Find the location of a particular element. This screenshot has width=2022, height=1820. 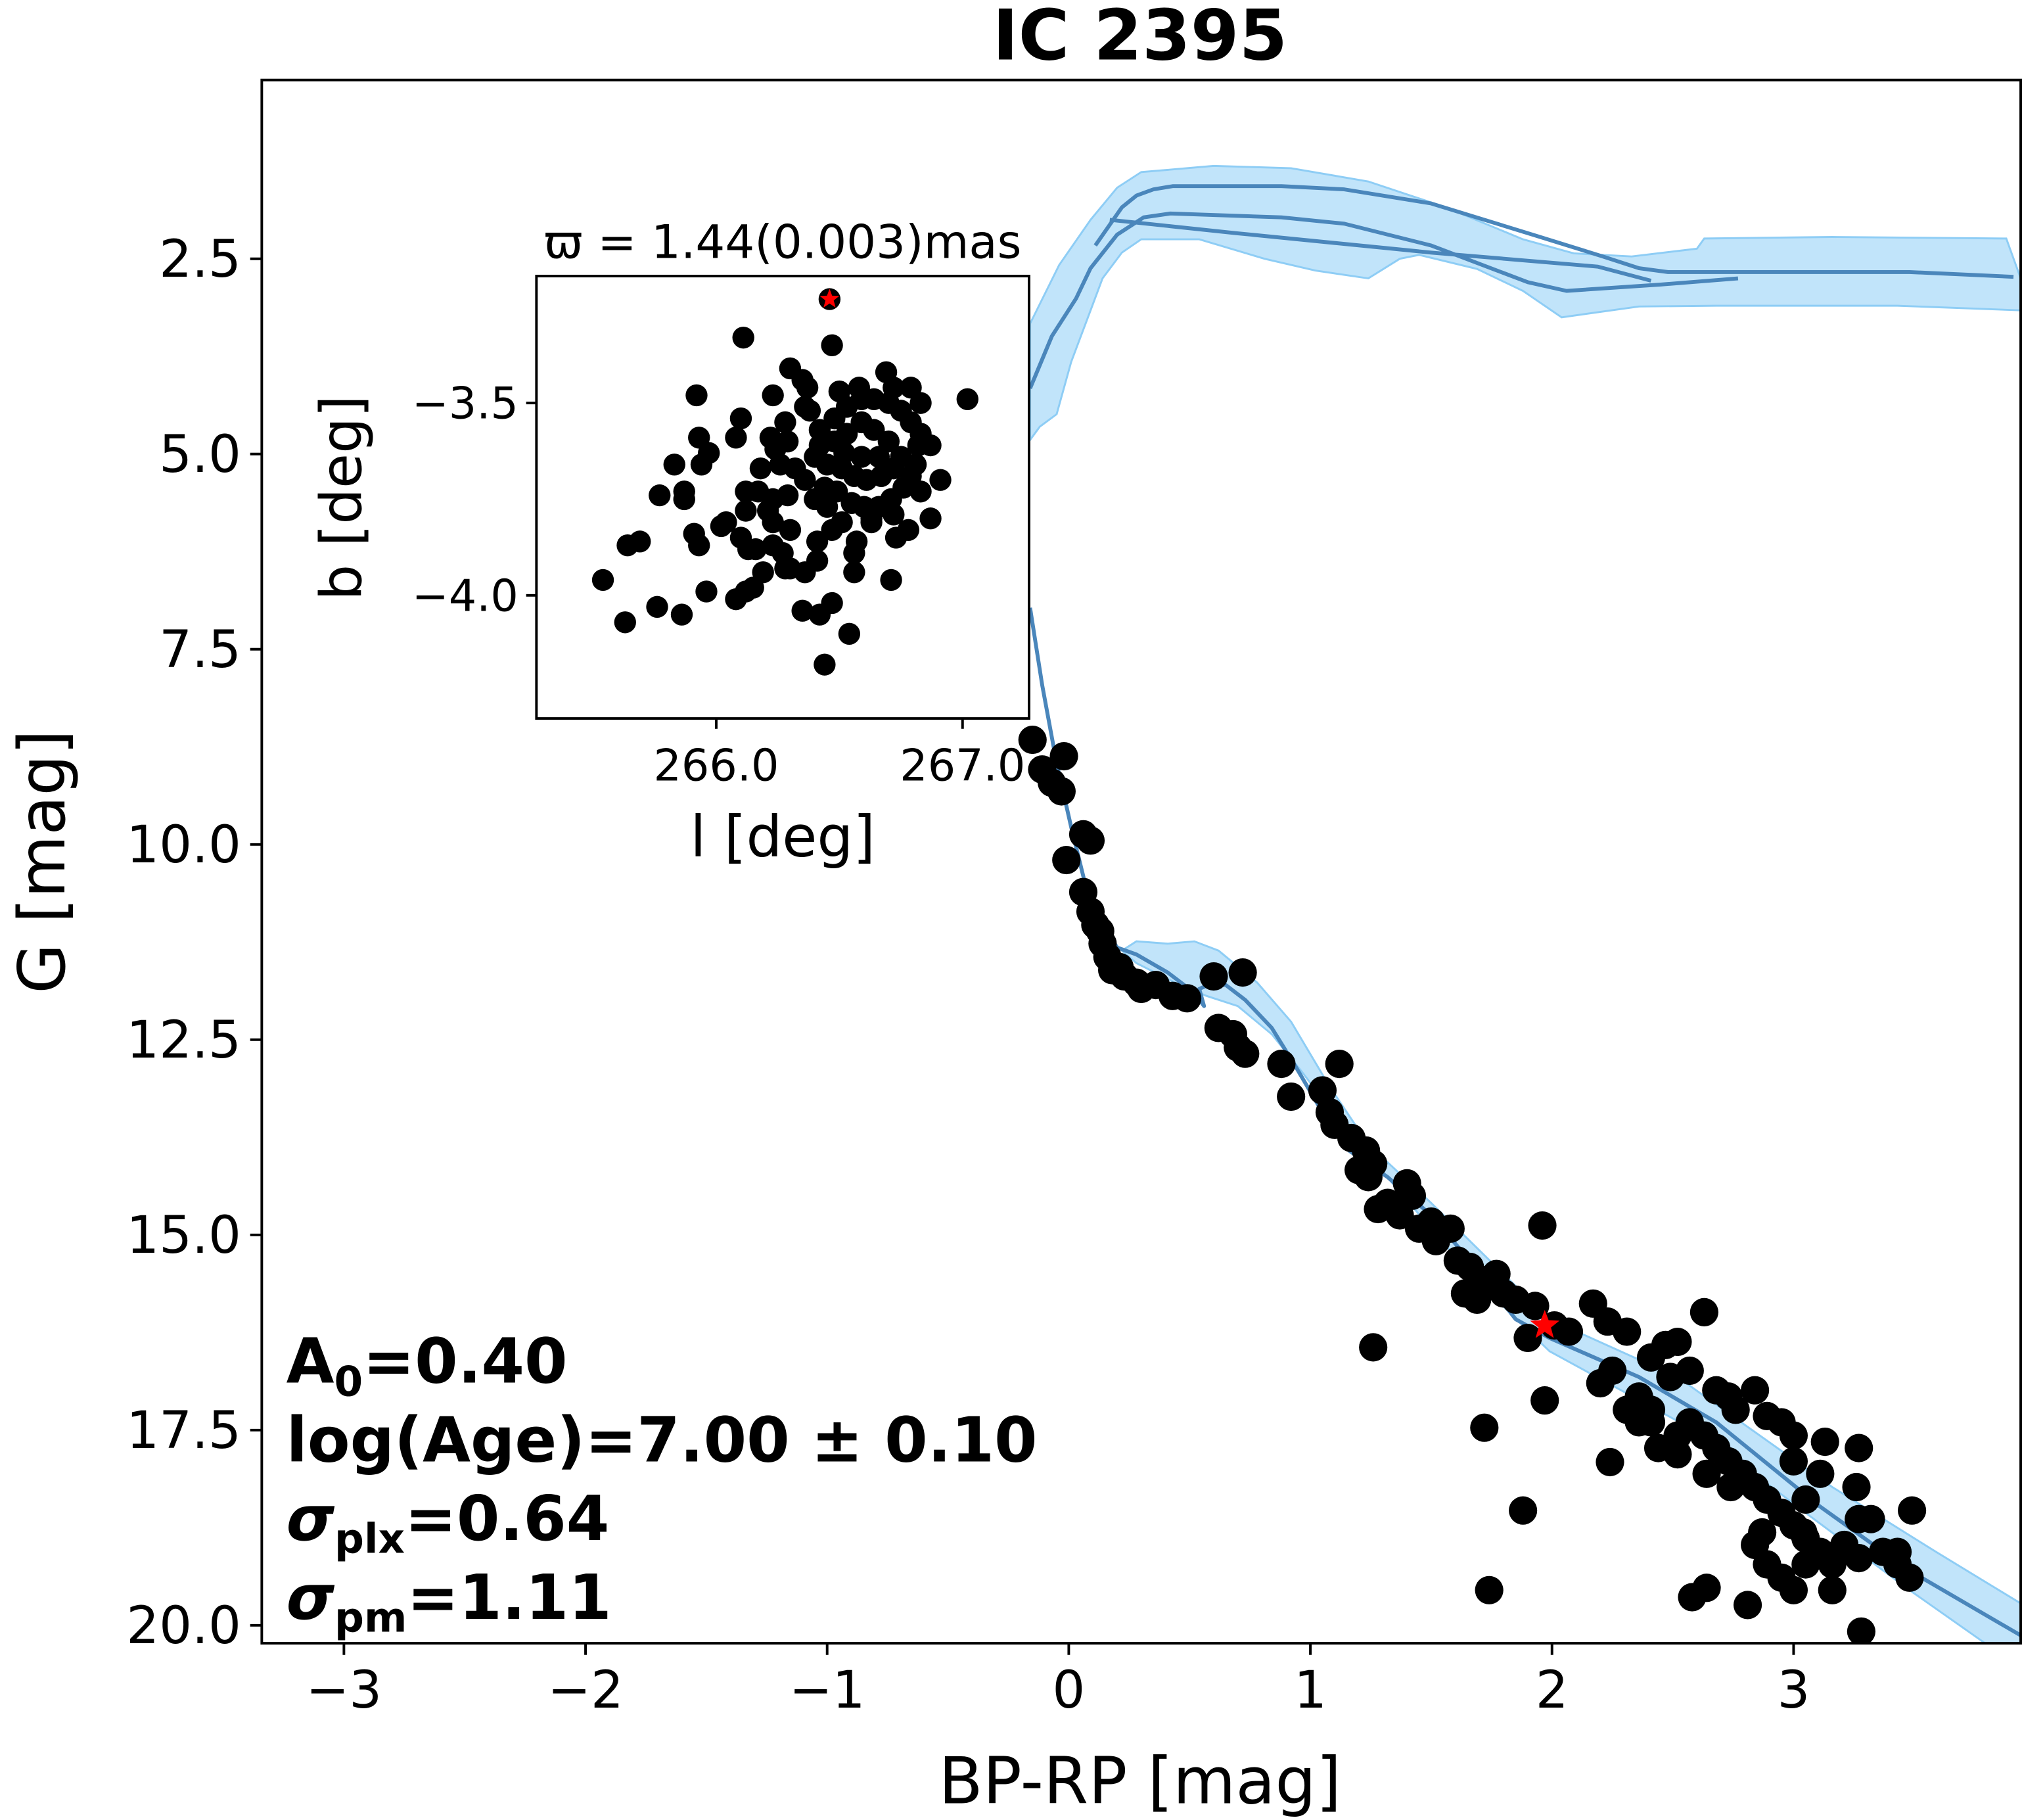

inset-x-ticks: 266.0 267.0 is located at coordinates (839, 754).